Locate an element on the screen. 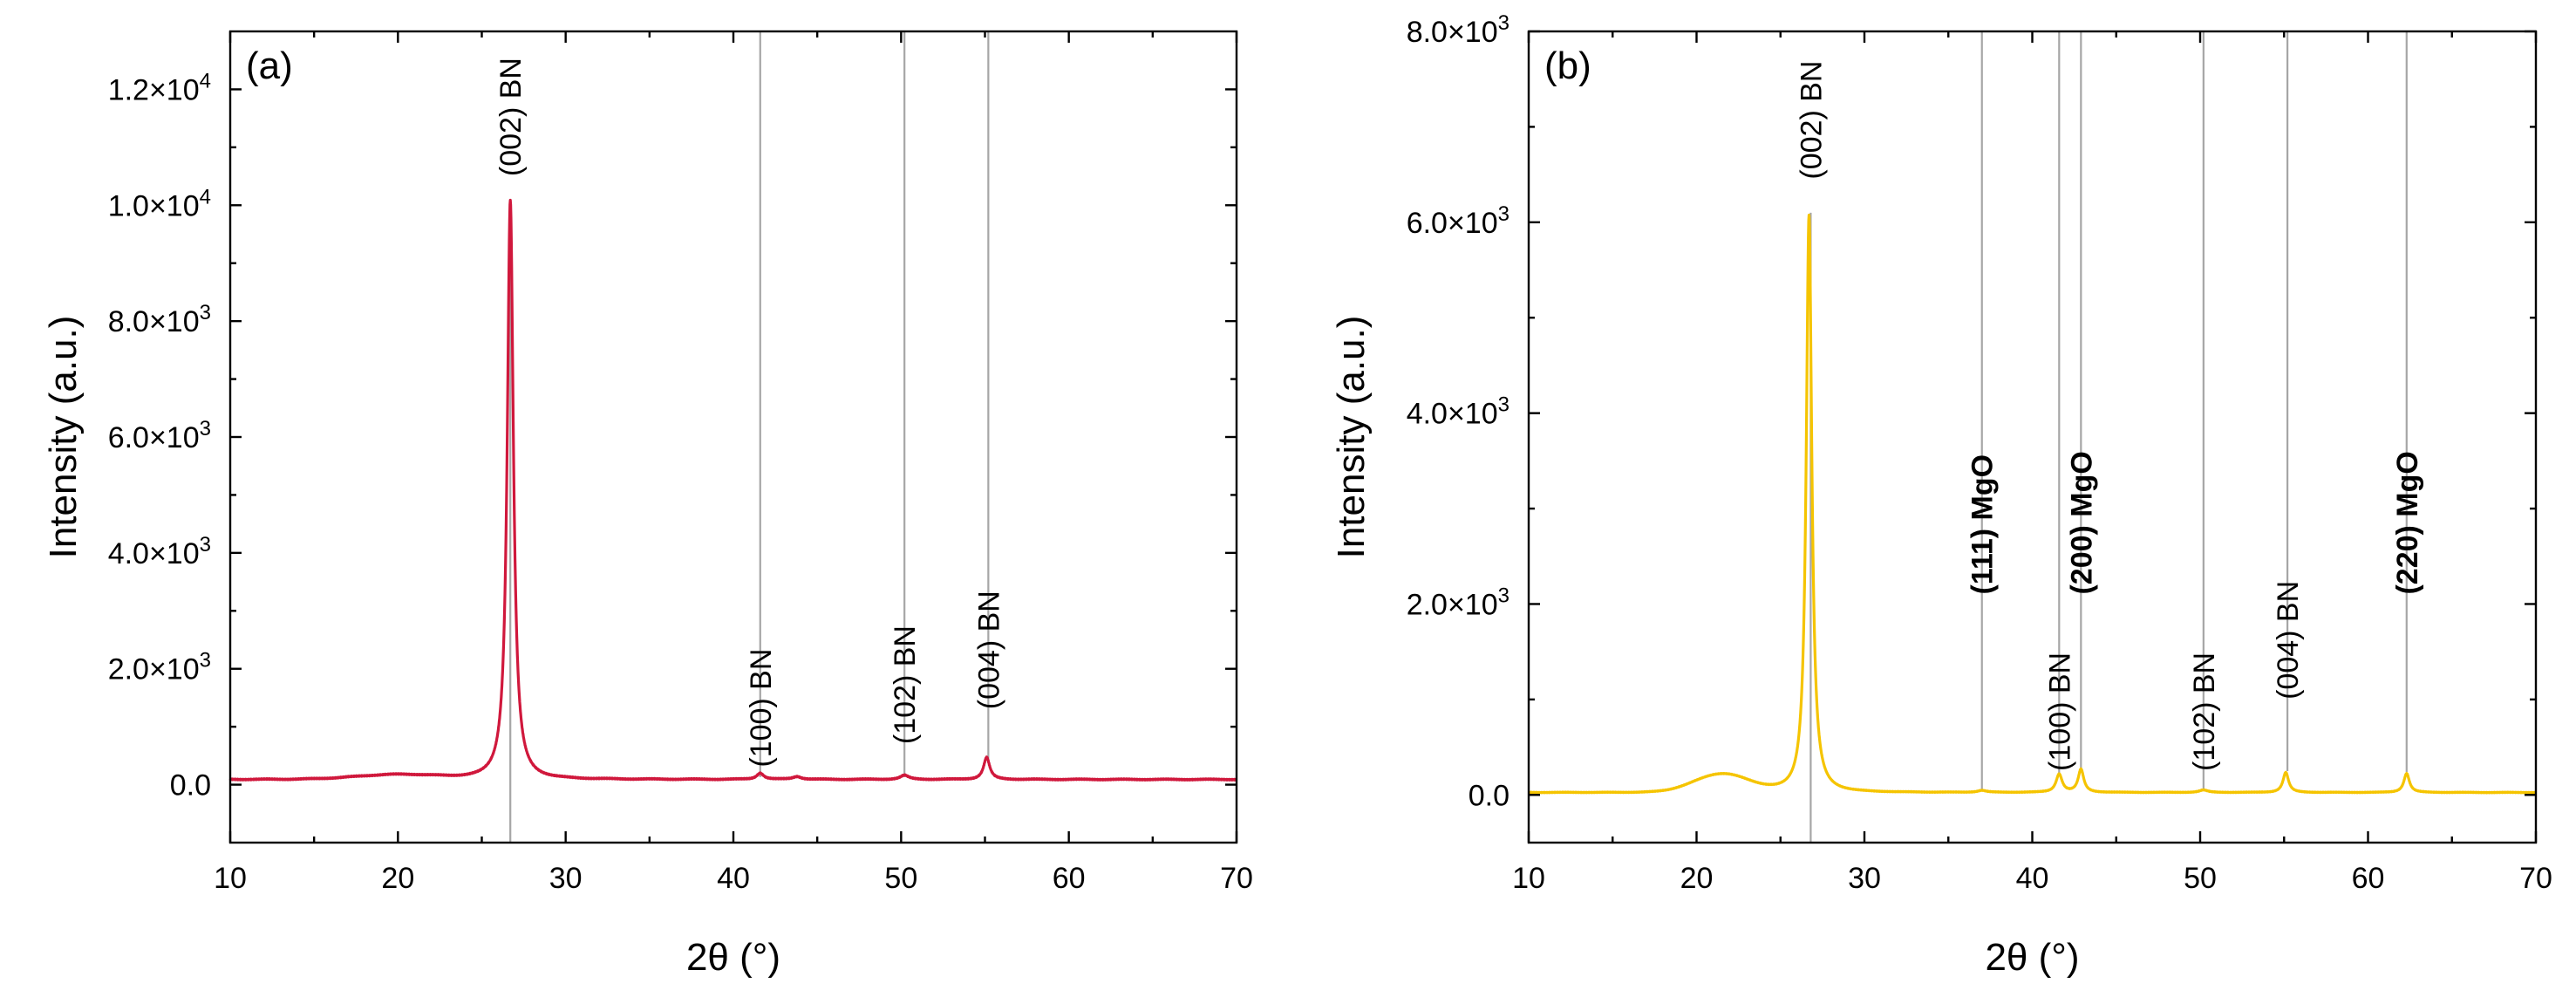  panel-label: (b) is located at coordinates (1568, 65).